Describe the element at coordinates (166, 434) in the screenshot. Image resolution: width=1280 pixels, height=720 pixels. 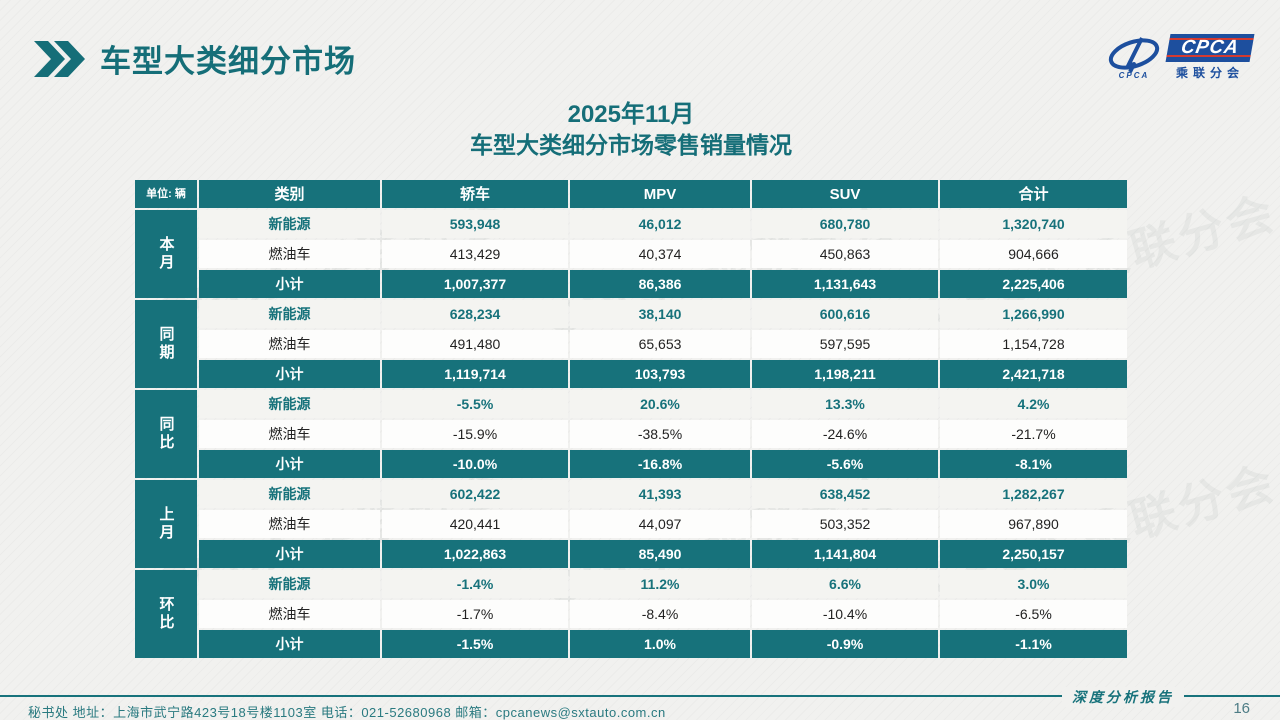
I see `group-label: 同比` at that location.